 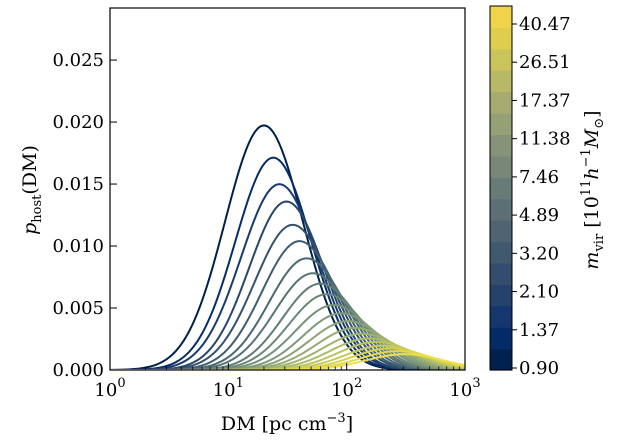 What do you see at coordinates (78, 308) in the screenshot?
I see `y-tick-label: 0.005` at bounding box center [78, 308].